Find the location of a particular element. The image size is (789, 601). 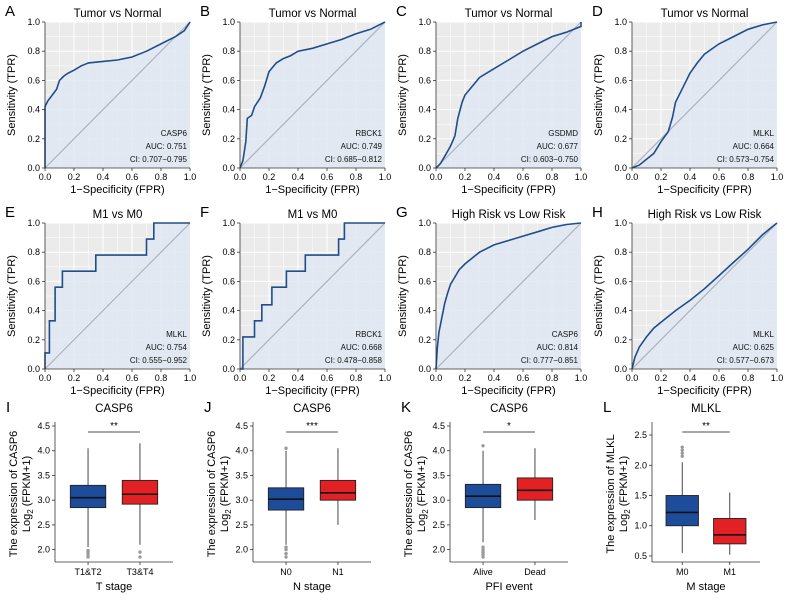

panel-title: High Risk vs Low Risk is located at coordinates (509, 215).